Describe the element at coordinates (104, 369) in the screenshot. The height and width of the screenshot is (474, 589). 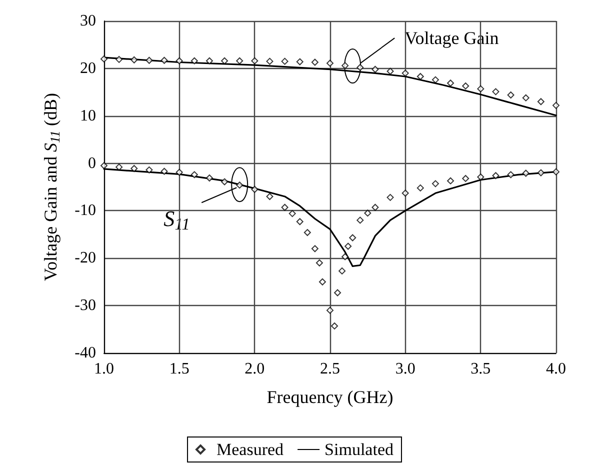
I see `x-tick-label: 1.0` at that location.